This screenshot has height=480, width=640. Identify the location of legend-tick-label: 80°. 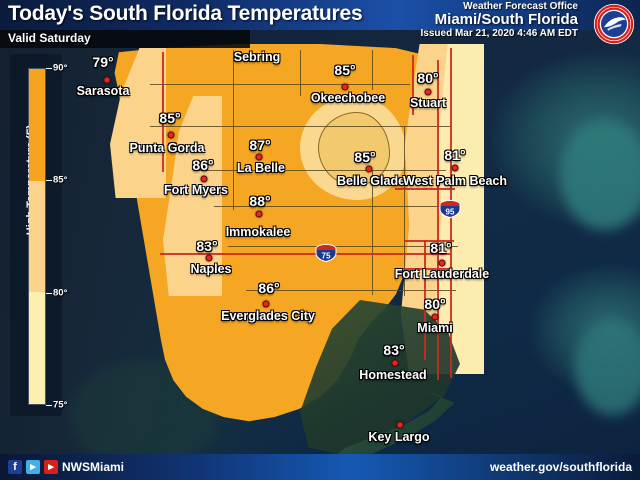
(60, 293).